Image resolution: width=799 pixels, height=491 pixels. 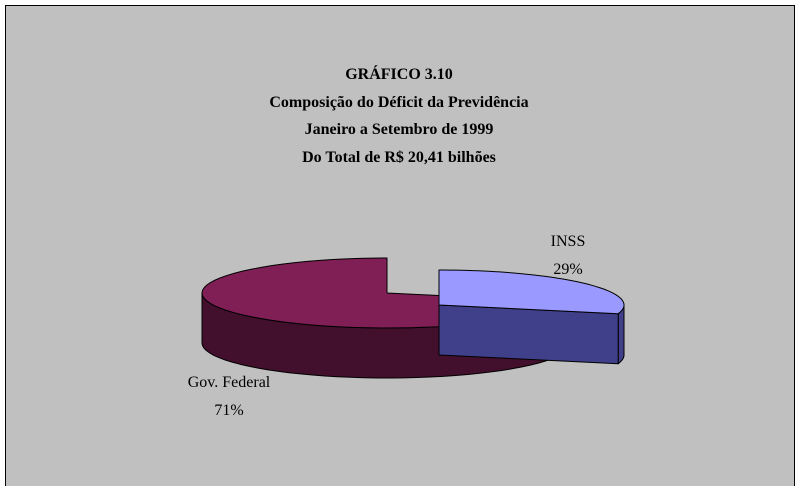 I want to click on slice-label-inss-value: 29%, so click(x=567, y=269).